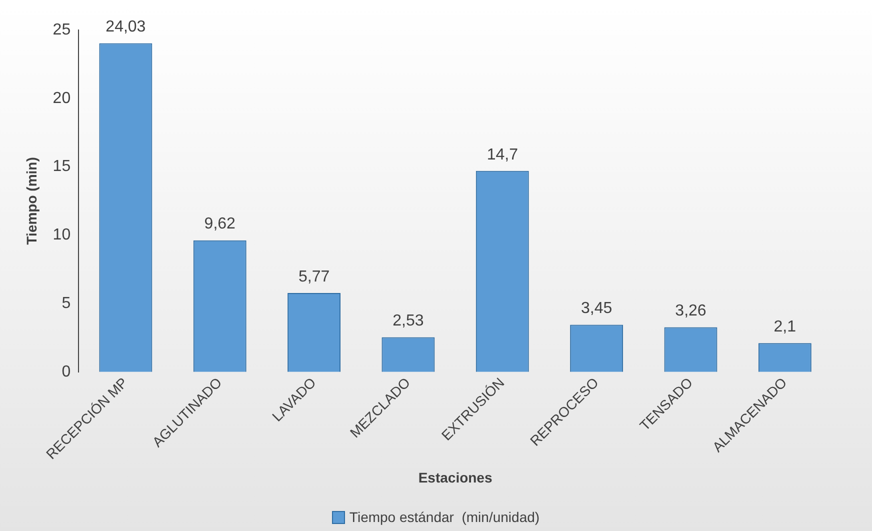 This screenshot has width=872, height=531. I want to click on y-tick-label: 15, so click(61, 167).